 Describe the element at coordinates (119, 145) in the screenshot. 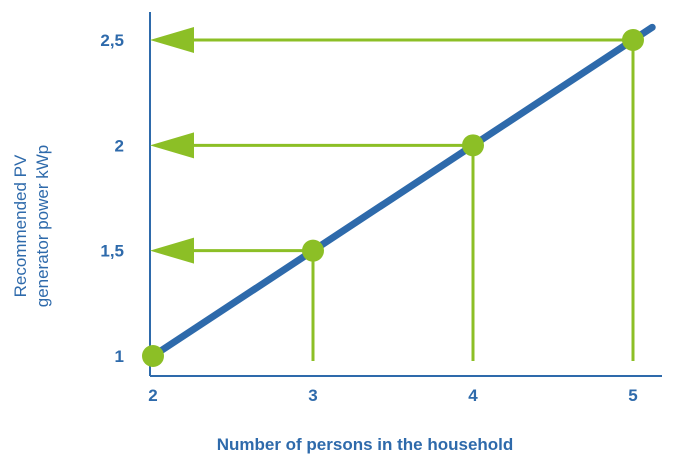

I see `y-tick-label: 2` at that location.